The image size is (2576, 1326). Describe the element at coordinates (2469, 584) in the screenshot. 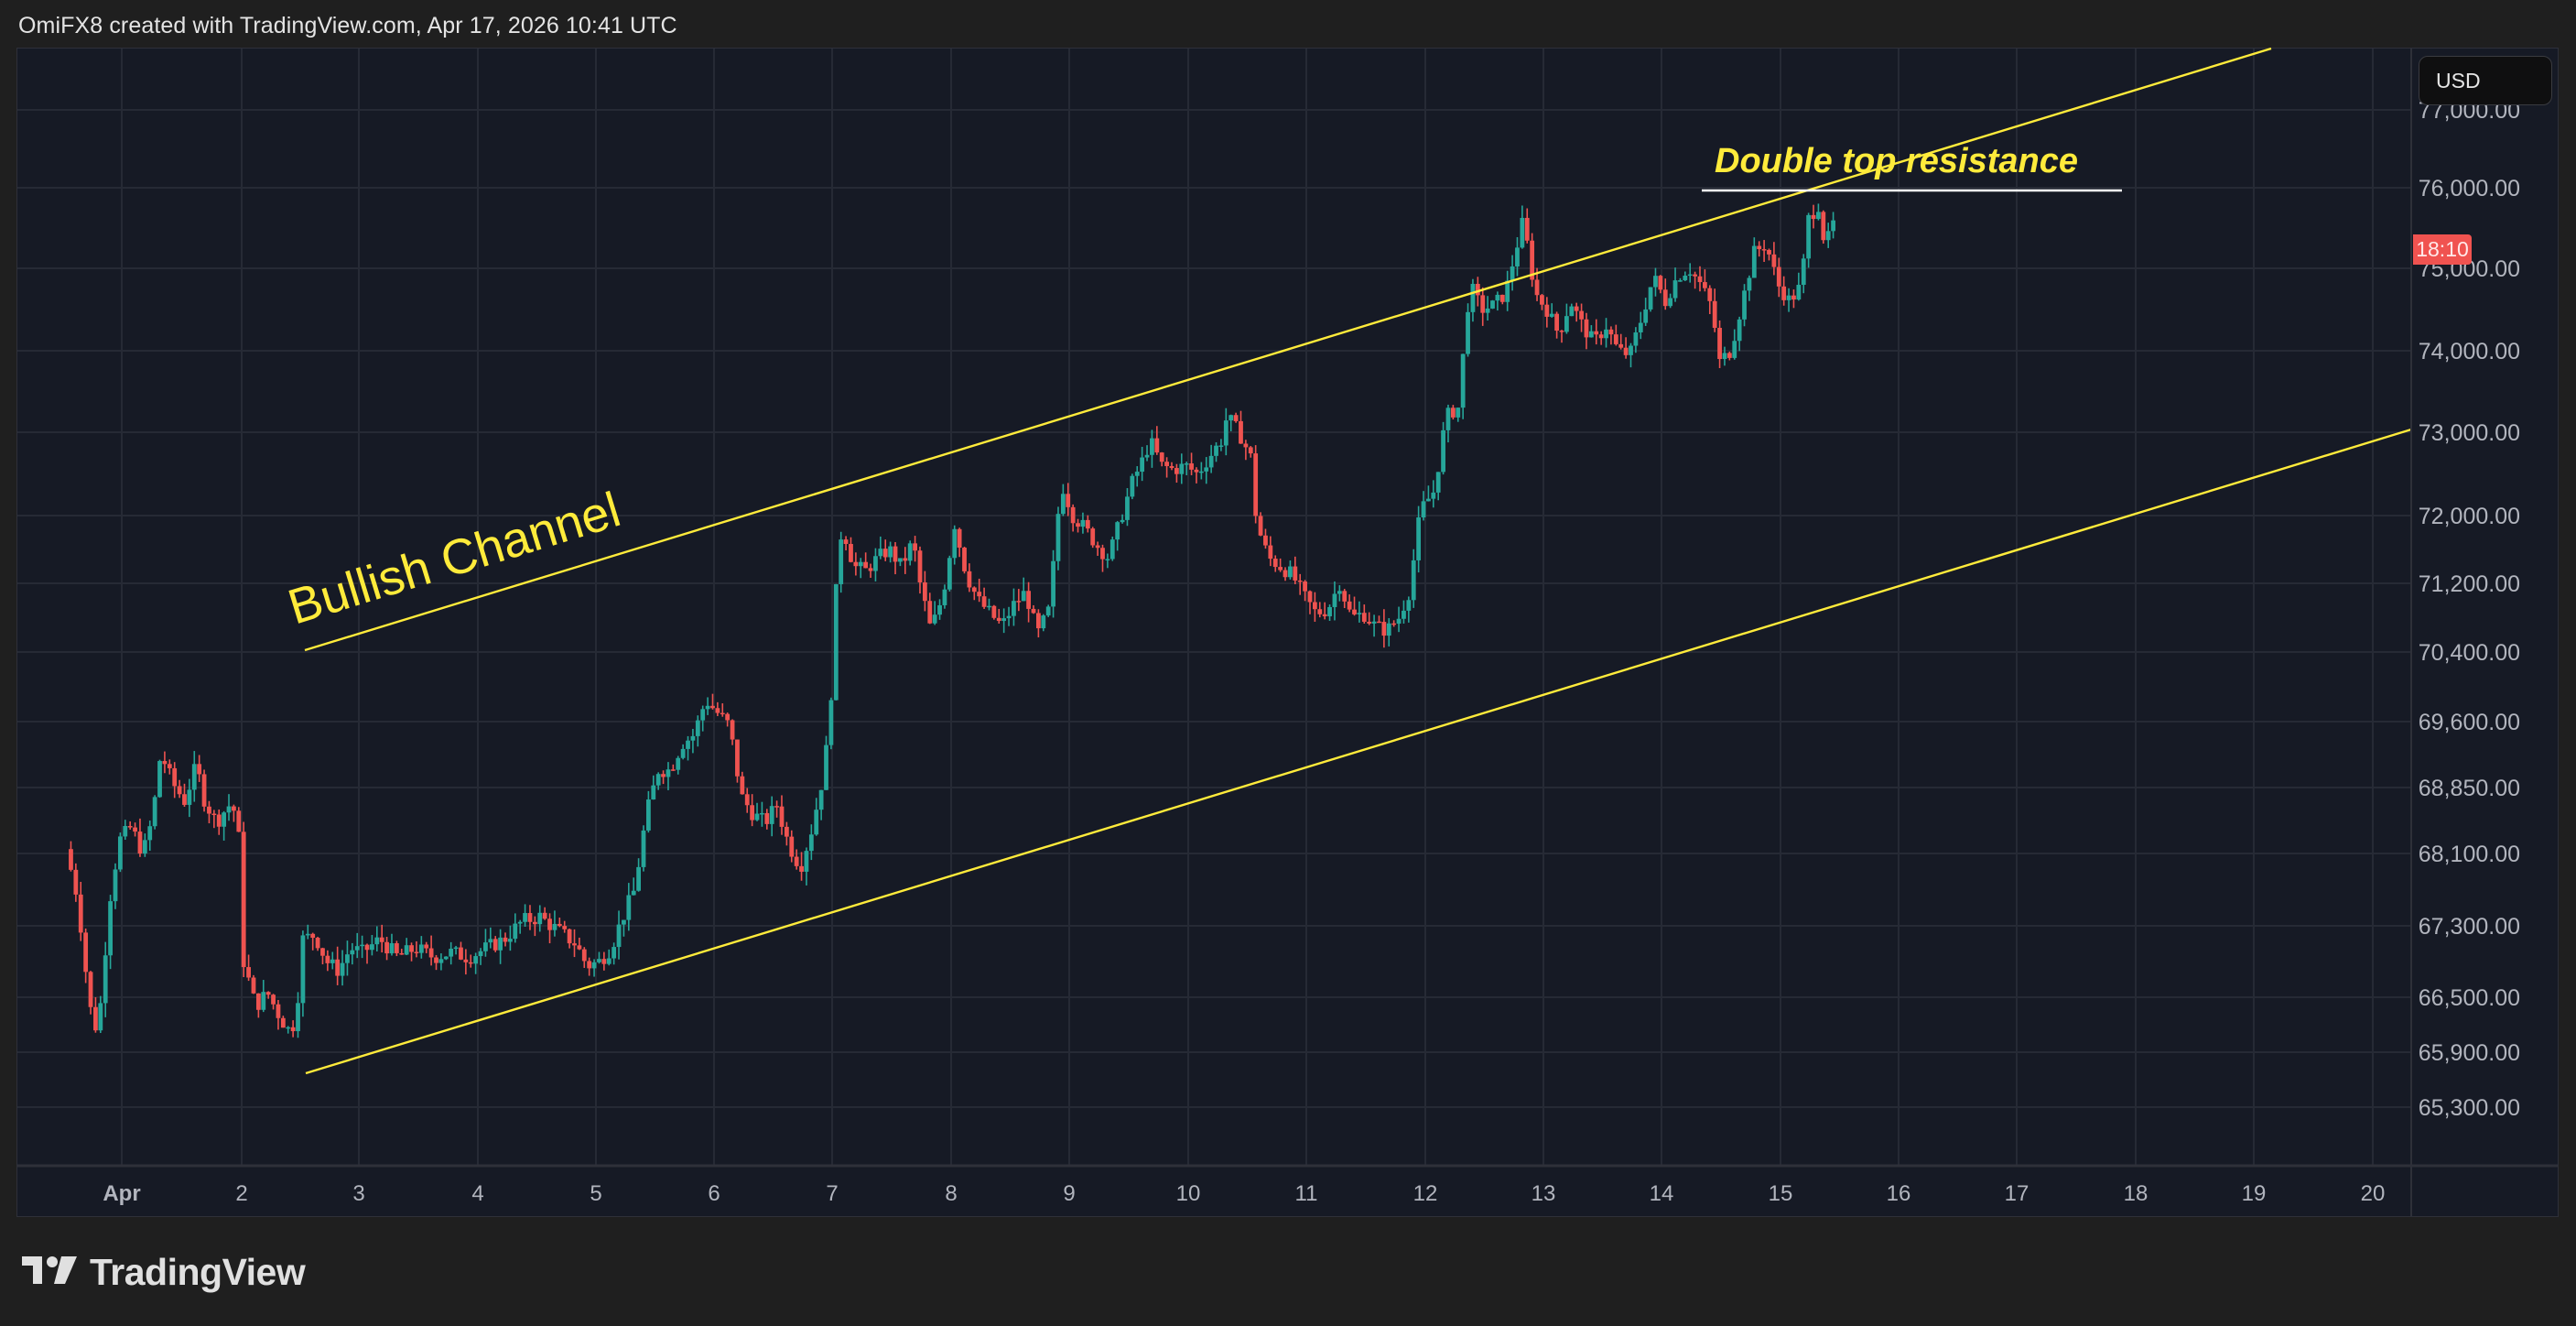

I see `price-tick-label: 71,200.00` at that location.